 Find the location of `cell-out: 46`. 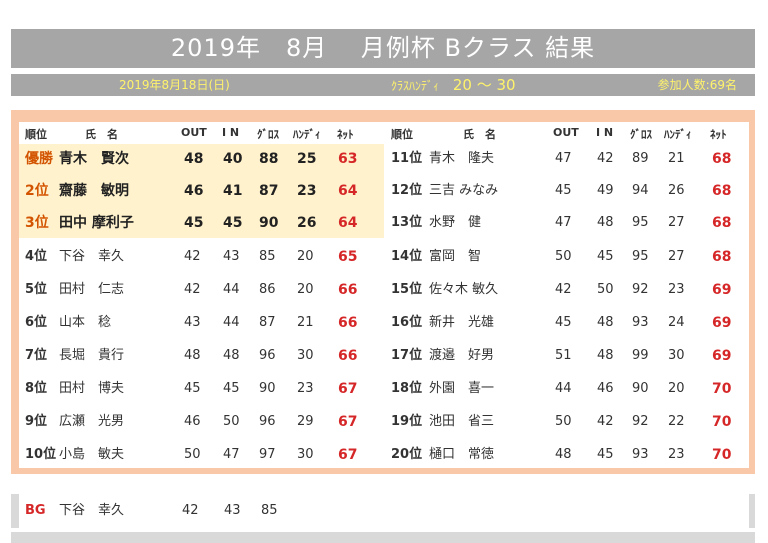

cell-out: 46 is located at coordinates (192, 421).